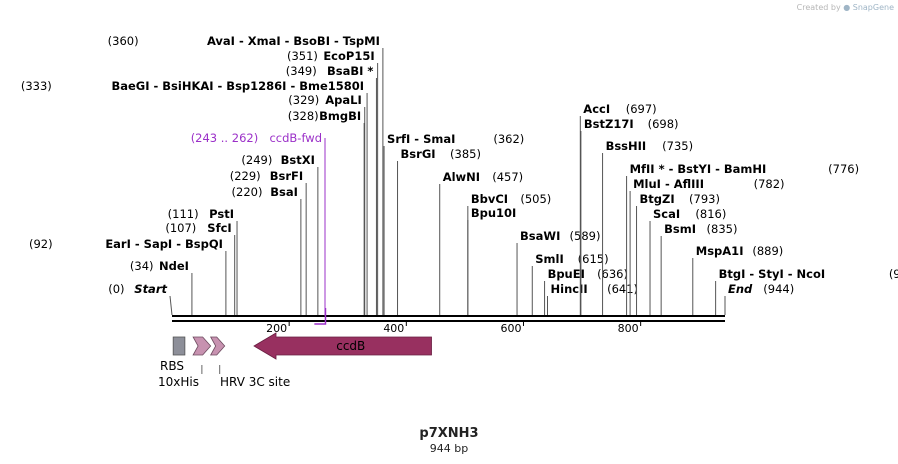  I want to click on site-ecop15i: EcoP15I (351), so click(333, 182).